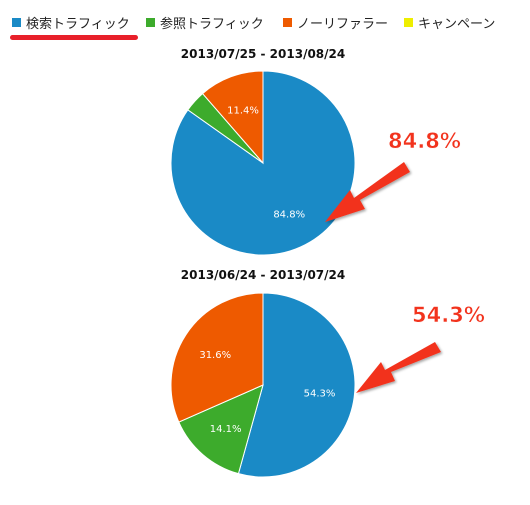  Describe the element at coordinates (263, 275) in the screenshot. I see `chart-2-title: 2013/06/24 - 2013/07/24` at that location.